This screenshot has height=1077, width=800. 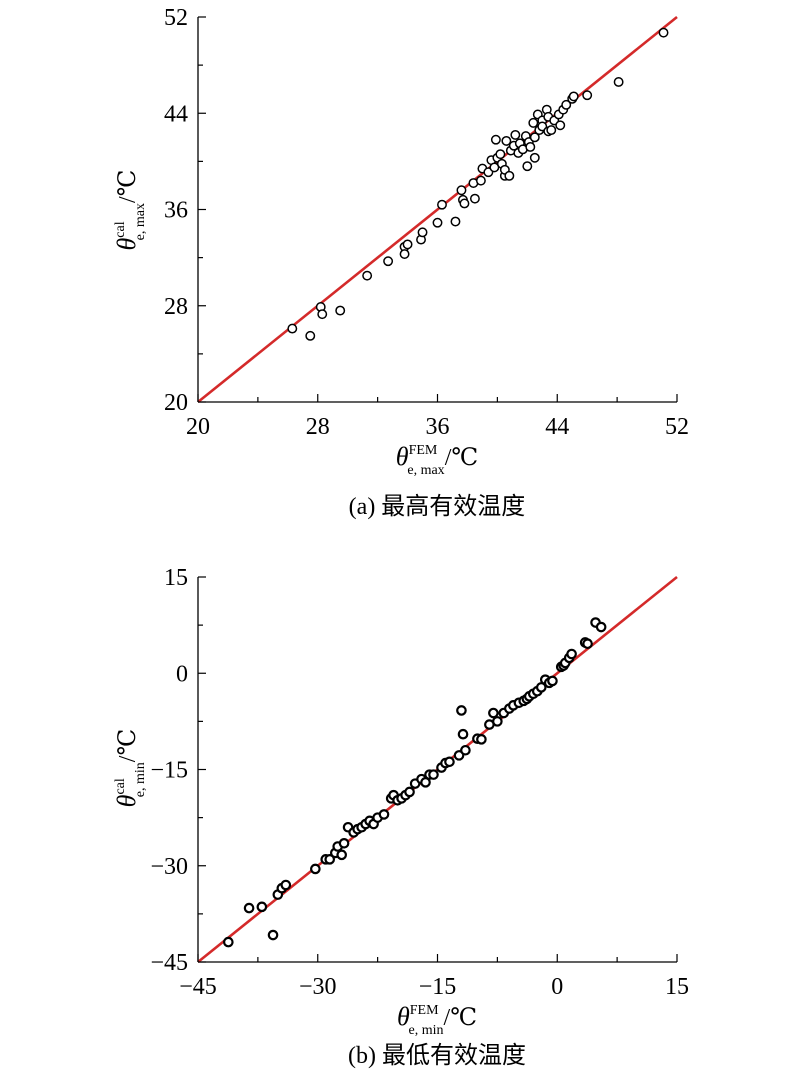 I want to click on y-axis-sub-min: e, min, so click(x=140, y=779).